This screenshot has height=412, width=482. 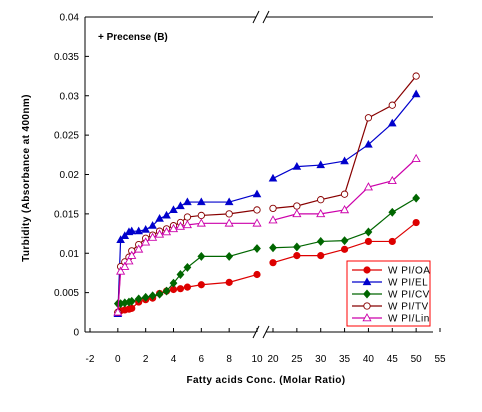 What do you see at coordinates (273, 359) in the screenshot?
I see `x-tick-label: 20` at bounding box center [273, 359].